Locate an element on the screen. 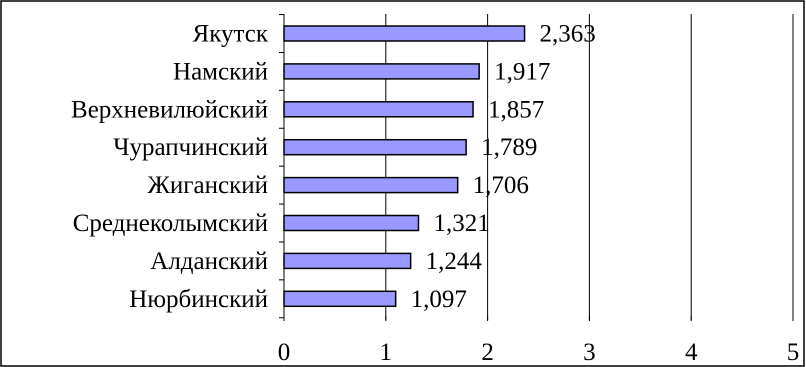 The image size is (806, 367). value-label: 1,706 is located at coordinates (501, 185).